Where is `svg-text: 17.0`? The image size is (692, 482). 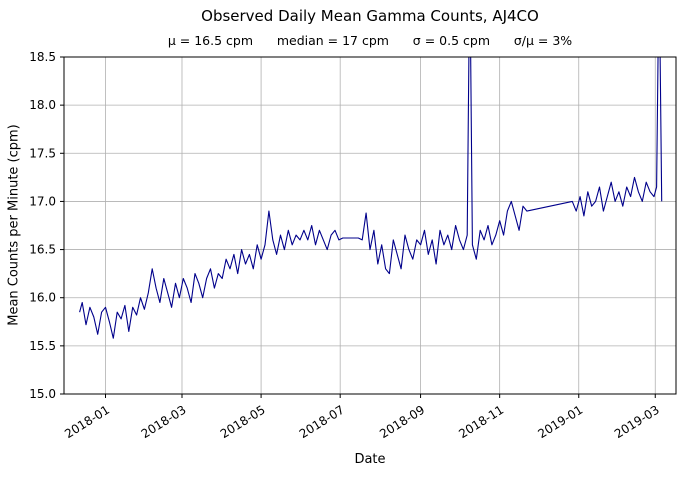
svg-text: 17.0 is located at coordinates (42, 201).